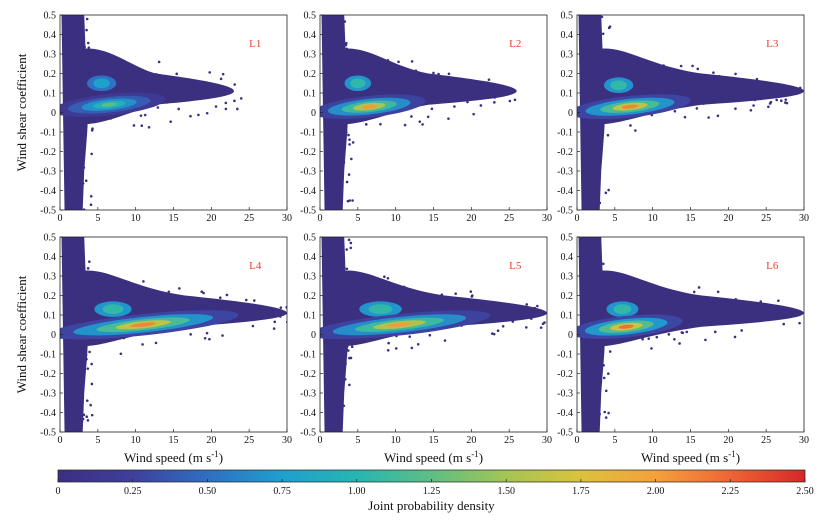 This screenshot has width=829, height=521. I want to click on density-field, so click(690, 334).